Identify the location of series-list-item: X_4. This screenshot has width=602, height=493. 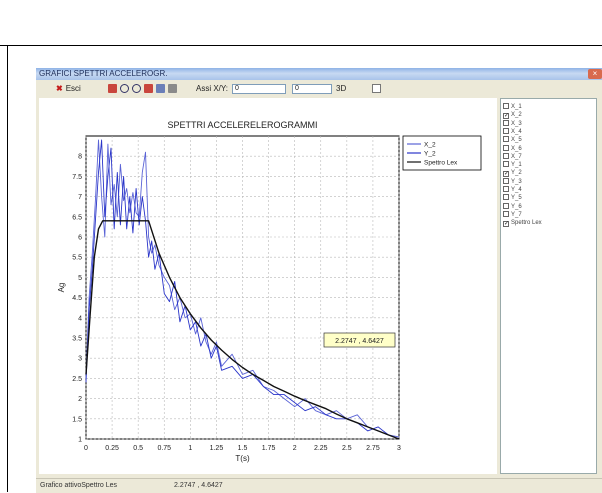
(512, 131).